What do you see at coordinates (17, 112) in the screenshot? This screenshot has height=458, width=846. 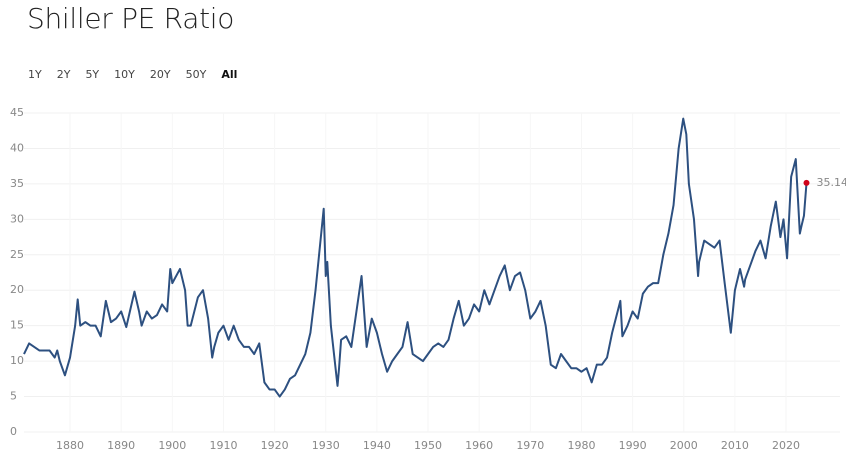 I see `y-tick-label: 45` at bounding box center [17, 112].